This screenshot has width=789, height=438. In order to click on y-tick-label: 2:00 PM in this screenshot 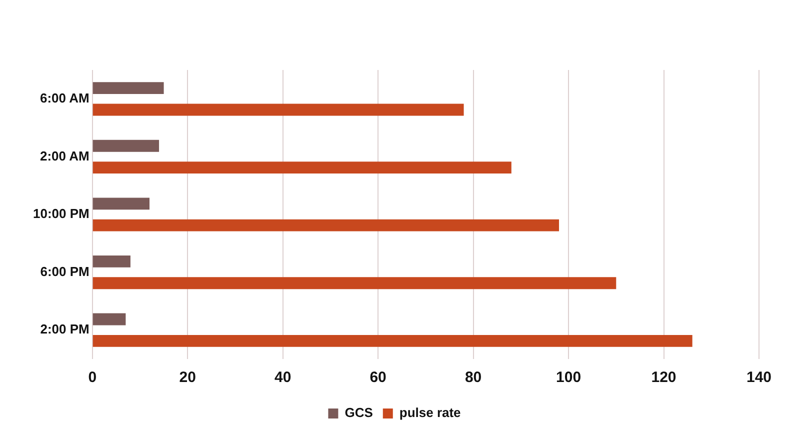, I will do `click(65, 329)`.